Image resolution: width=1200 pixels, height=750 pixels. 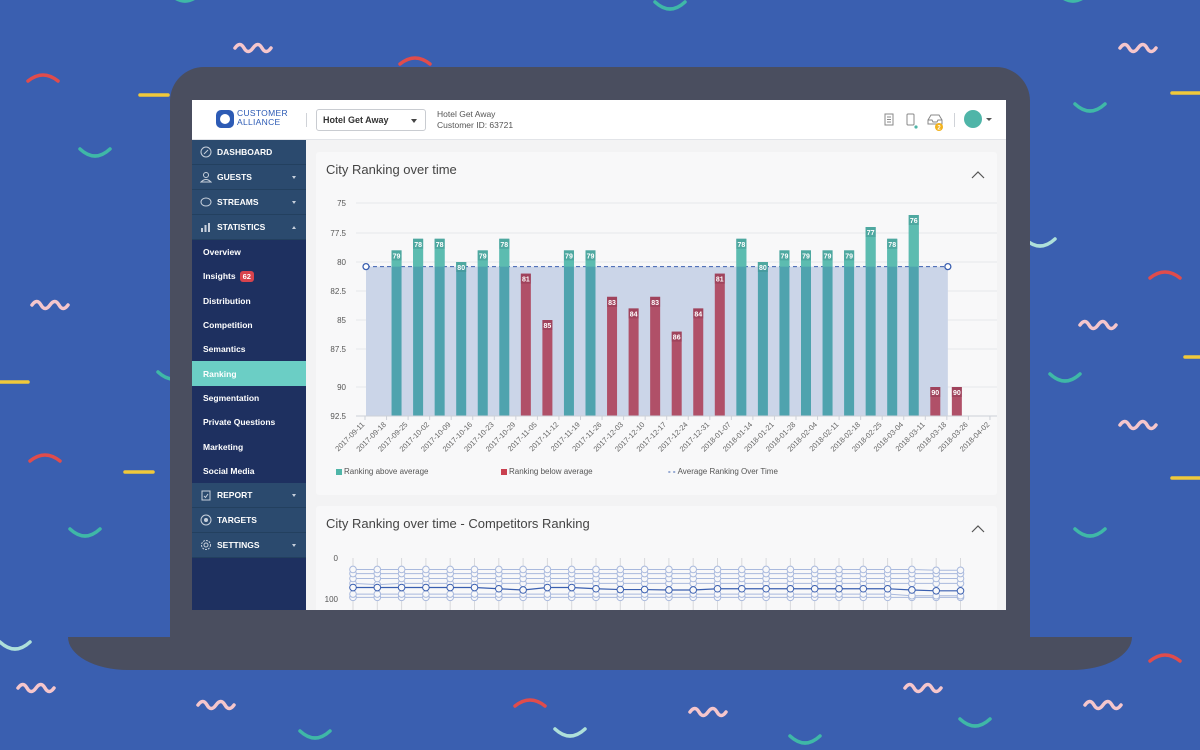 What do you see at coordinates (249, 398) in the screenshot?
I see `sidebar-subitem-segmentation: Segmentation` at bounding box center [249, 398].